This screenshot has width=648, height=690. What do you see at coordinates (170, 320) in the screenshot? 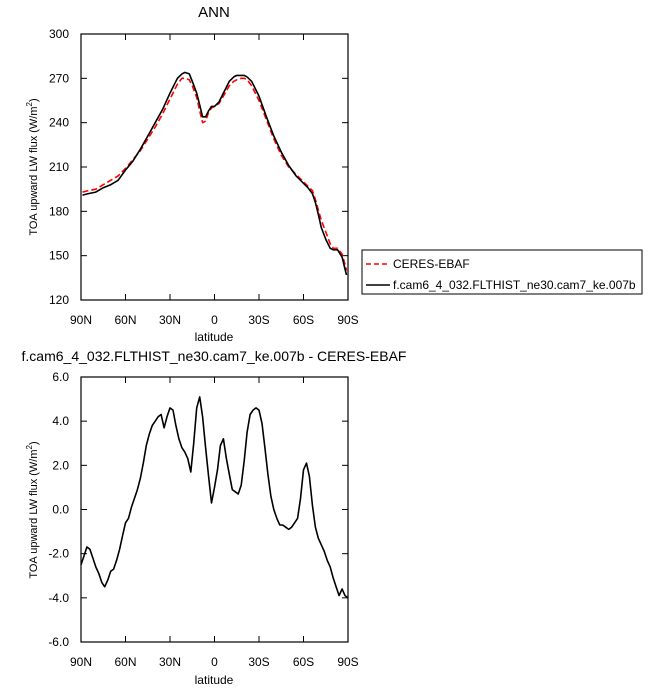
I see `top-x-tick-label: 30N` at bounding box center [170, 320].